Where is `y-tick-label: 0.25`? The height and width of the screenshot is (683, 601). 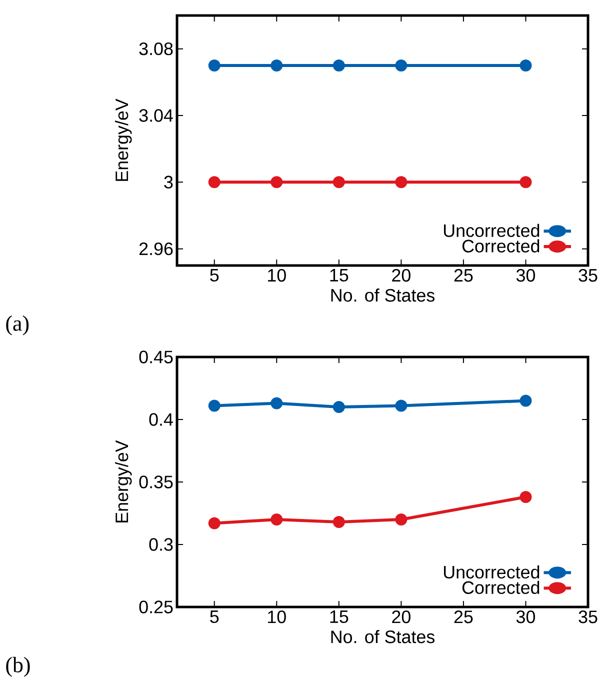 y-tick-label: 0.25 is located at coordinates (156, 607).